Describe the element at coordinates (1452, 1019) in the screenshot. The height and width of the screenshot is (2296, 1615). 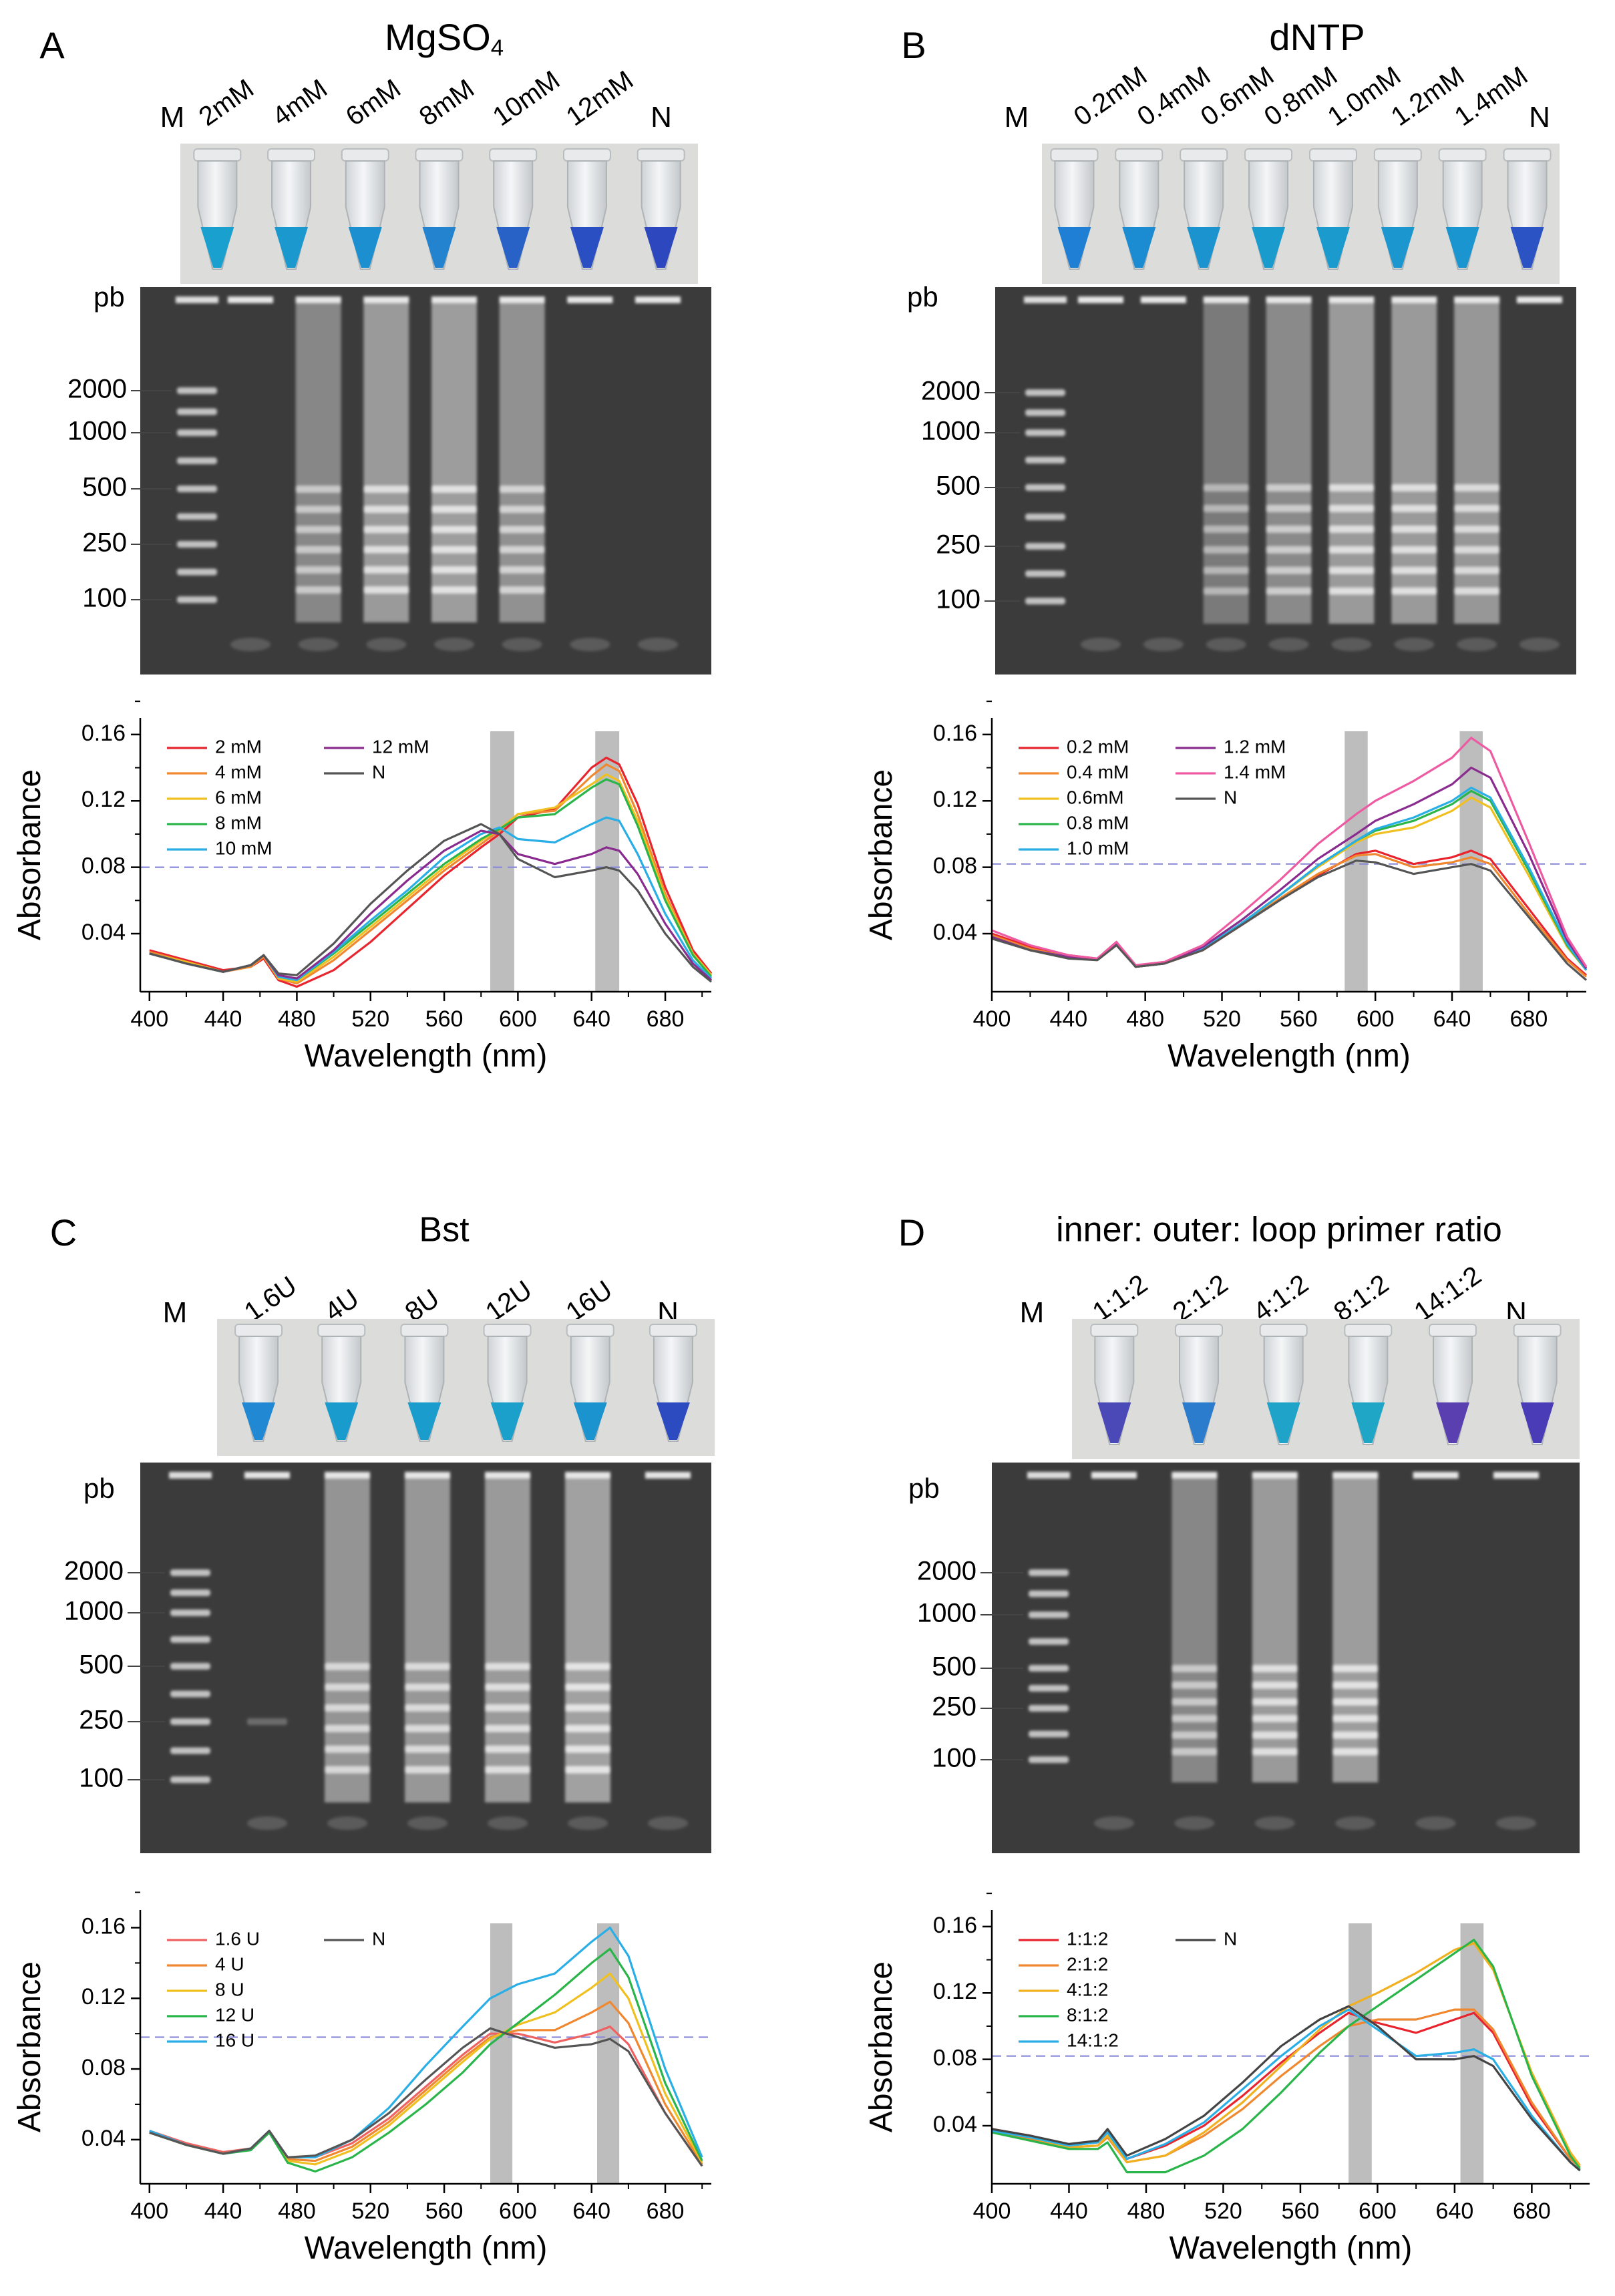
I see `x-tick-label: 640` at that location.